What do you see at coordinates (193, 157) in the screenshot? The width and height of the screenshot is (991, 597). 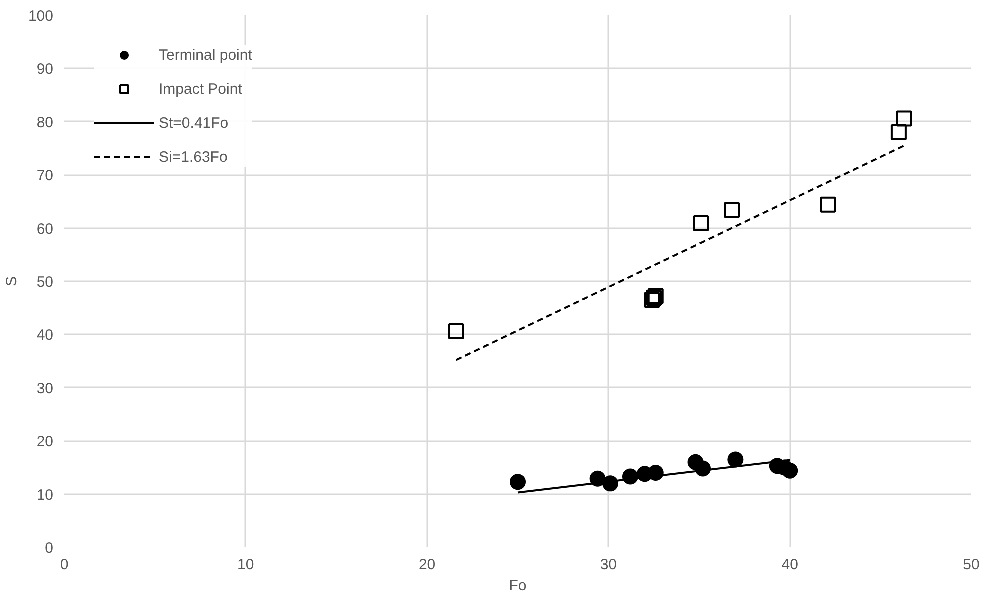 I see `legend-label: Si=1.63Fo` at bounding box center [193, 157].